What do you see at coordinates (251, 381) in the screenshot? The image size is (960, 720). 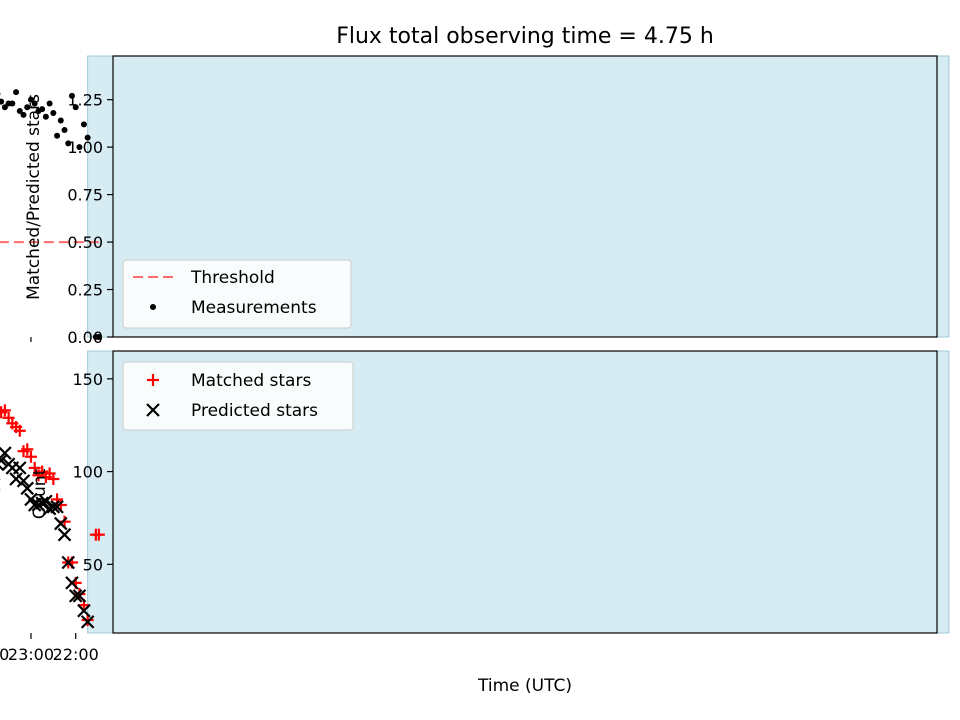 I see `legend-matched-label: Matched stars` at bounding box center [251, 381].